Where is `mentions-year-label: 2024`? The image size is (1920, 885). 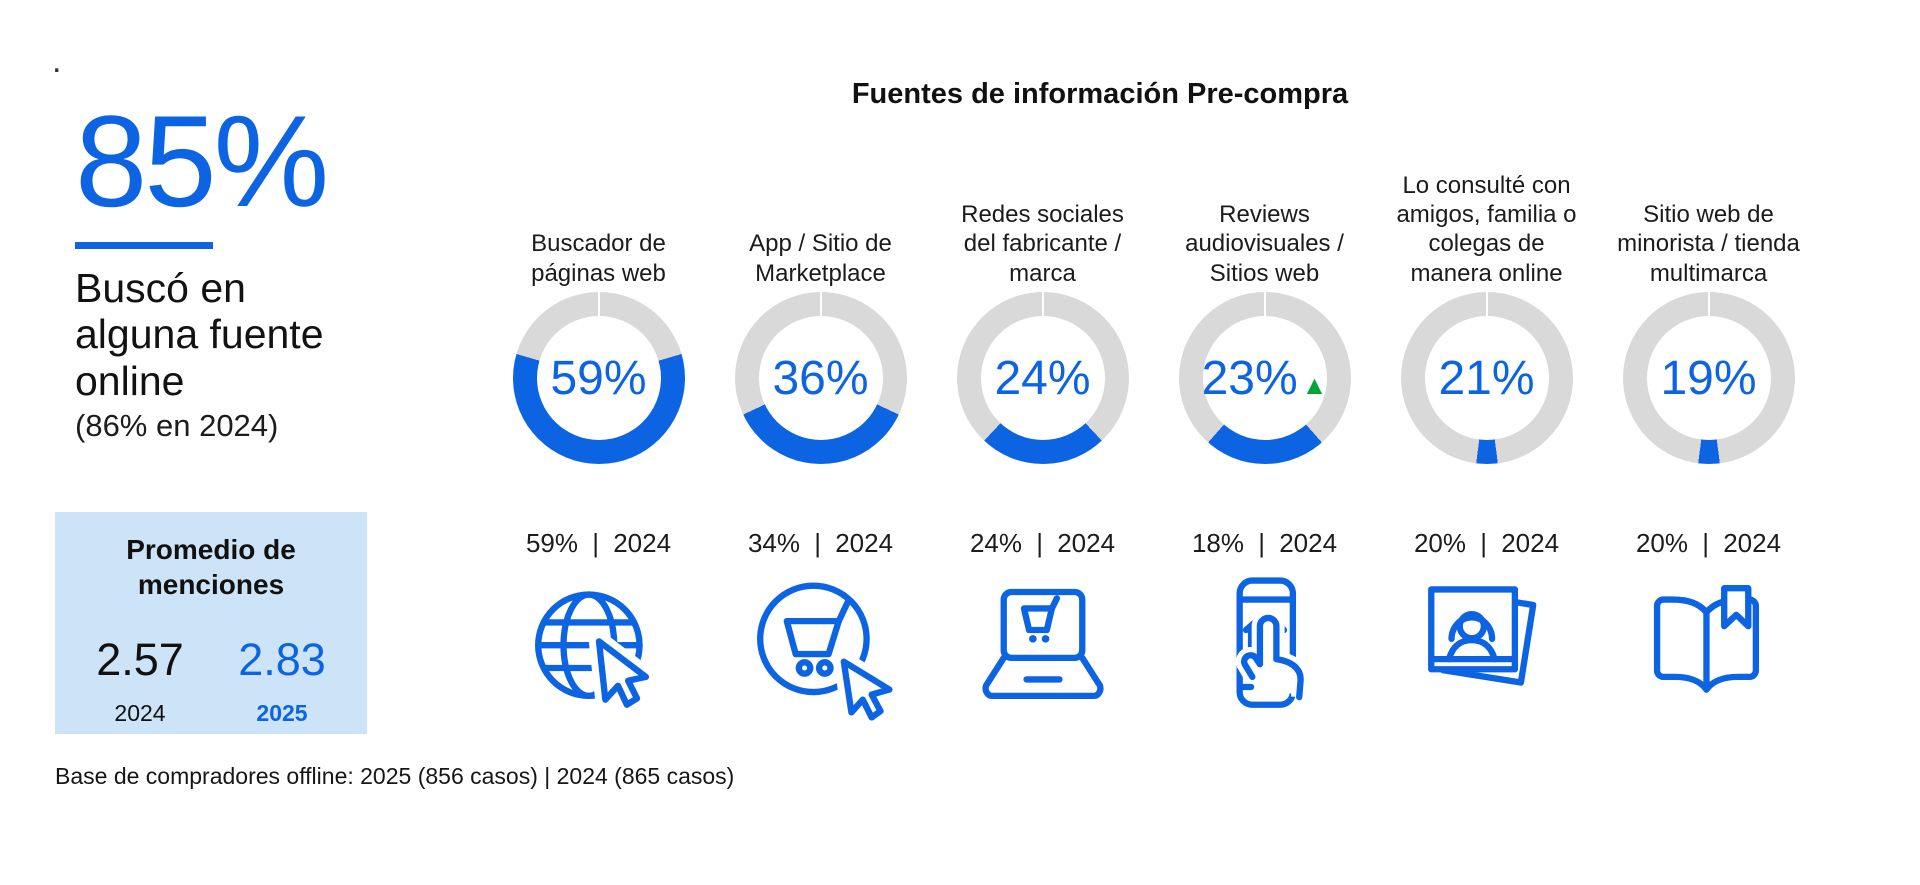
mentions-year-label: 2024 is located at coordinates (140, 713).